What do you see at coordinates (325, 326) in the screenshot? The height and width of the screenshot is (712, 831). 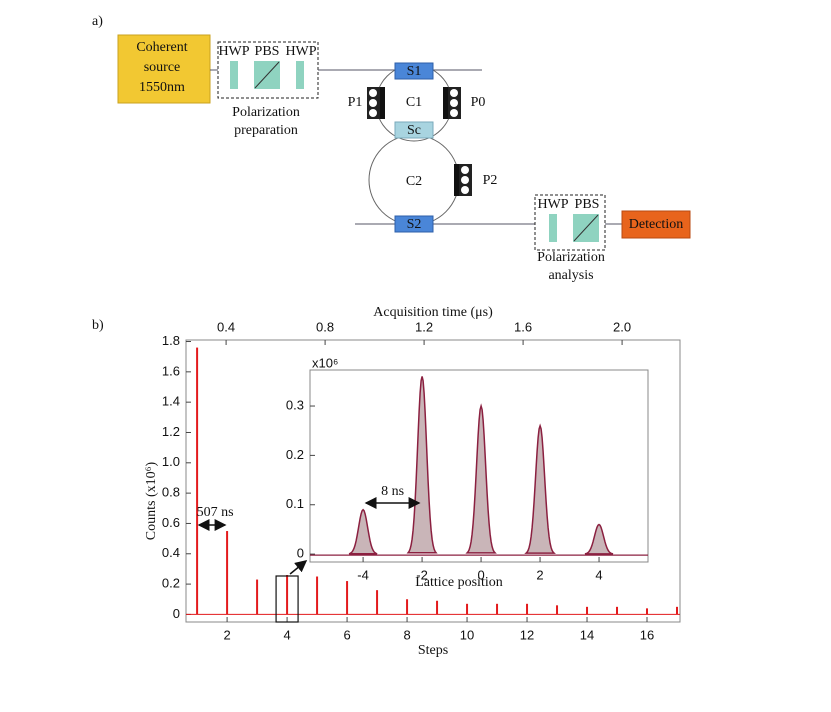 I see `x2-tick-label: 0.8` at bounding box center [325, 326].